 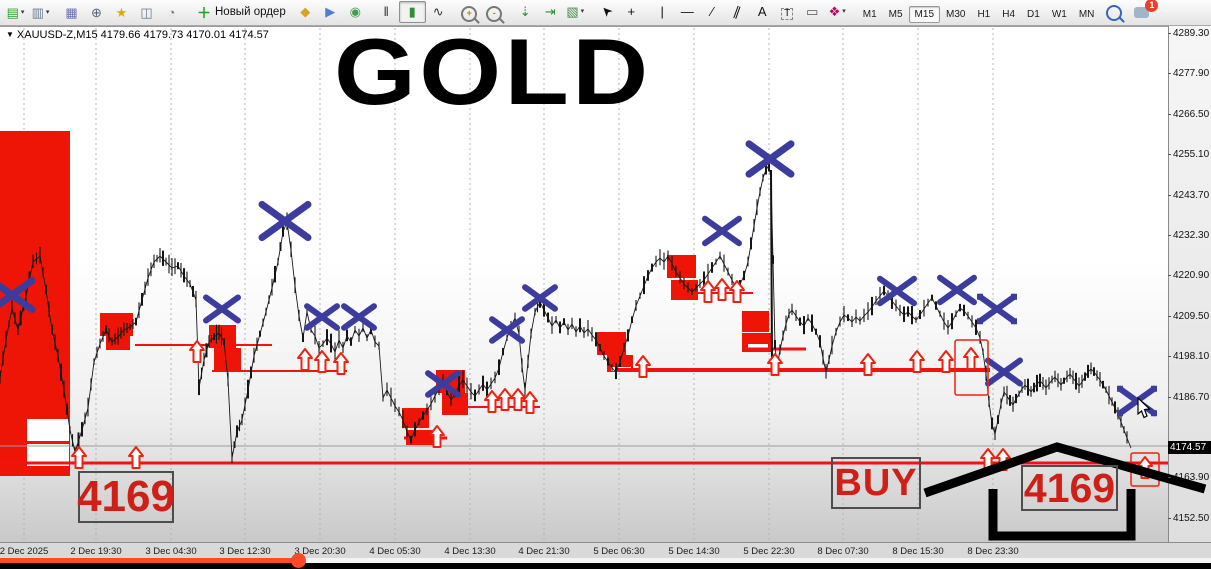 I want to click on chat-icon, so click(x=1142, y=12).